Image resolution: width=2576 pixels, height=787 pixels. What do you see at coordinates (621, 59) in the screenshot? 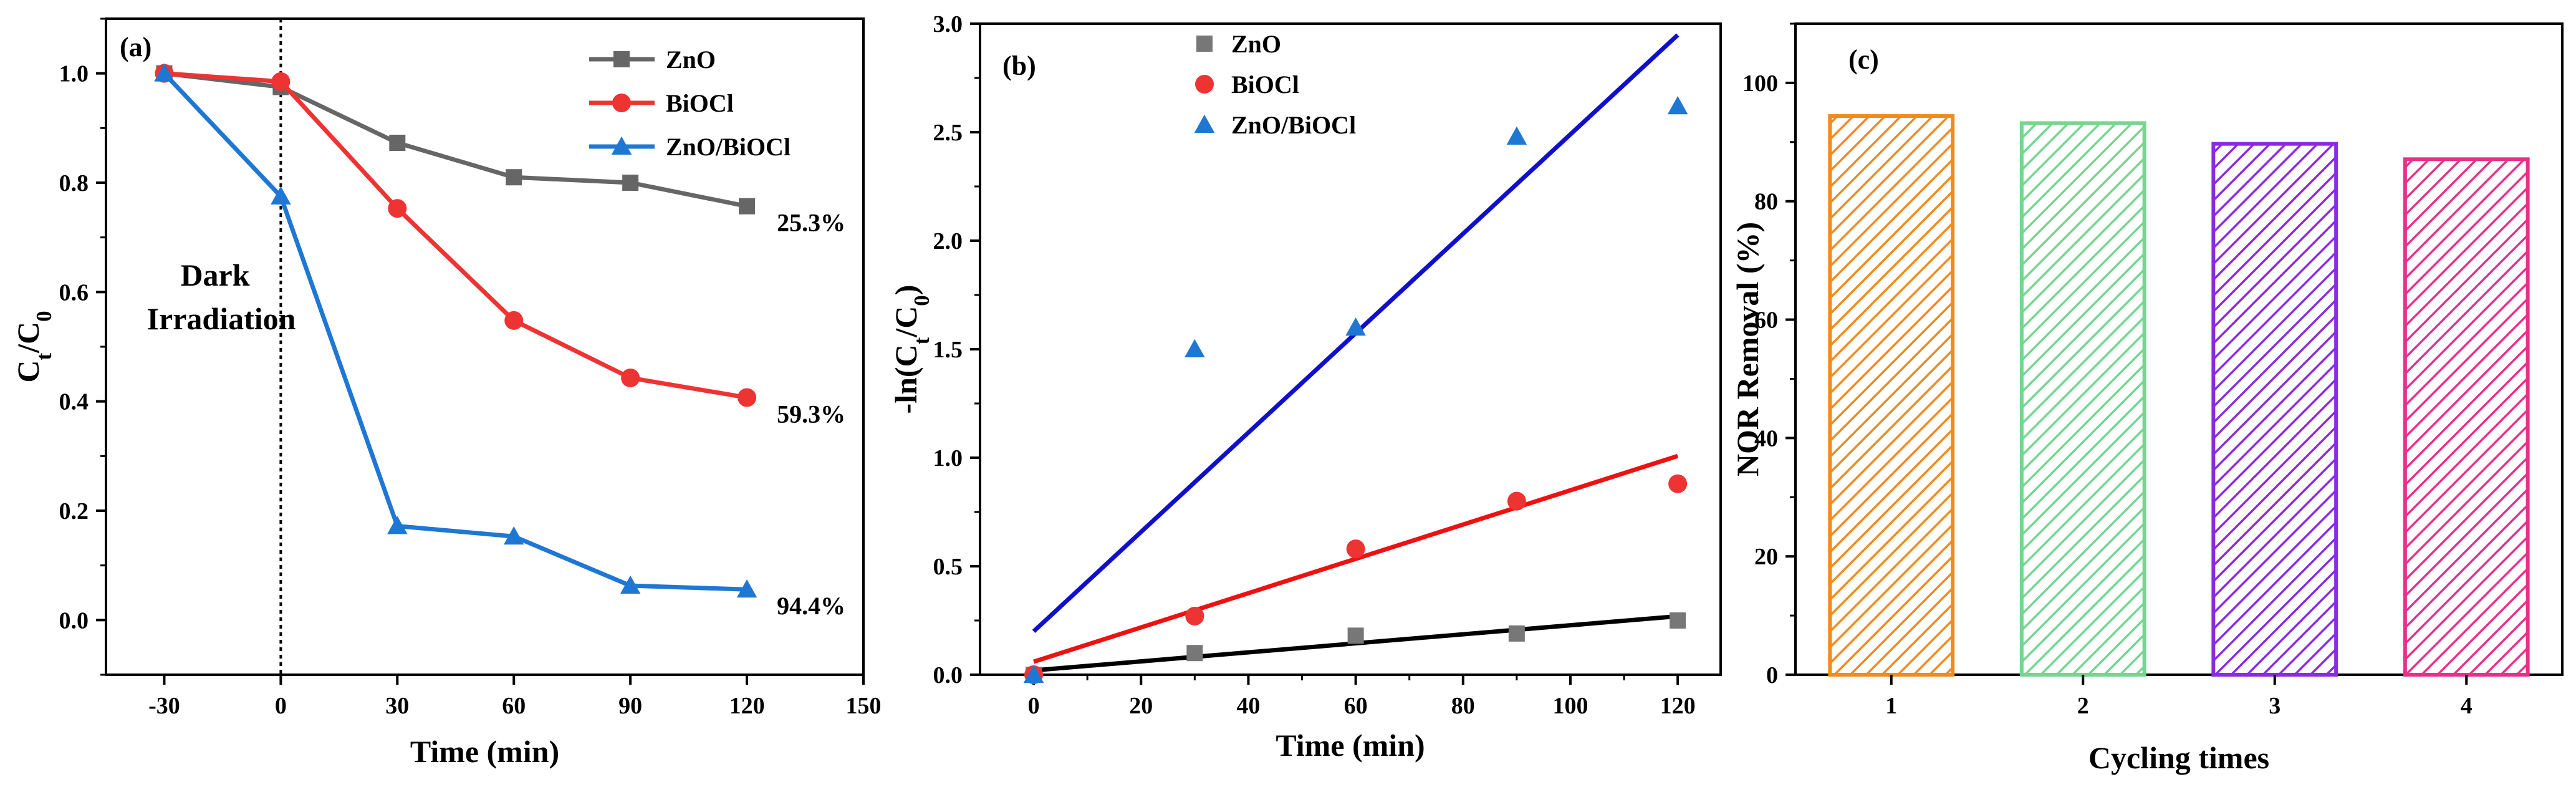
I see `panel-a-legend-marker-ZnO` at bounding box center [621, 59].